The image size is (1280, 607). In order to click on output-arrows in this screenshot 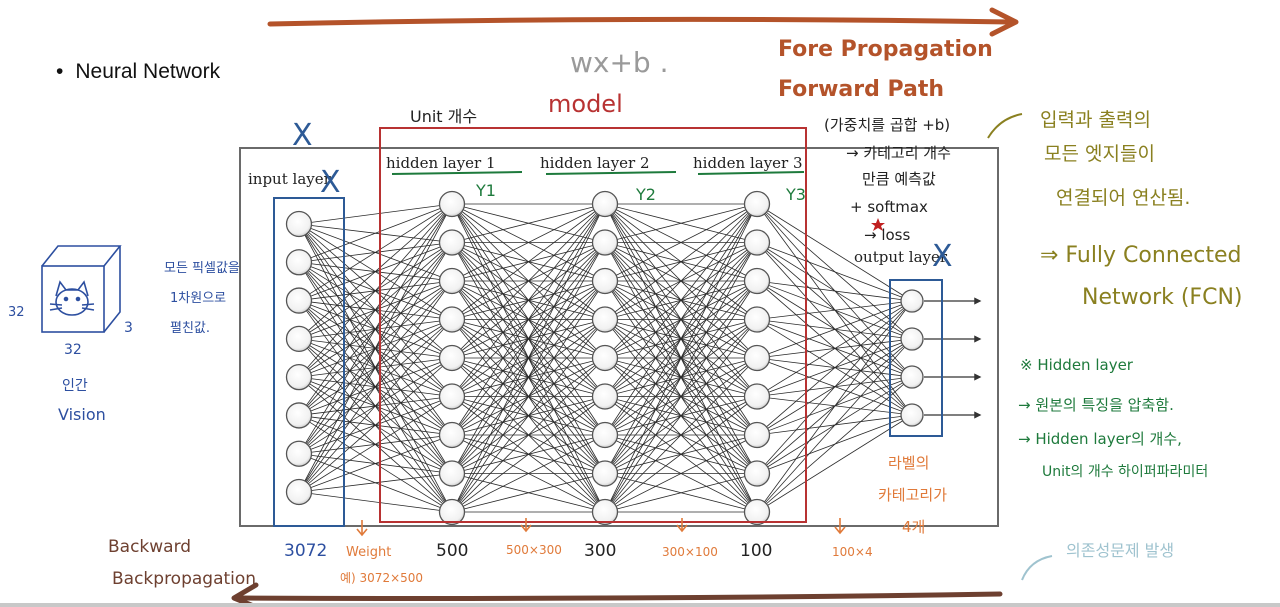, I will do `click(953, 358)`.